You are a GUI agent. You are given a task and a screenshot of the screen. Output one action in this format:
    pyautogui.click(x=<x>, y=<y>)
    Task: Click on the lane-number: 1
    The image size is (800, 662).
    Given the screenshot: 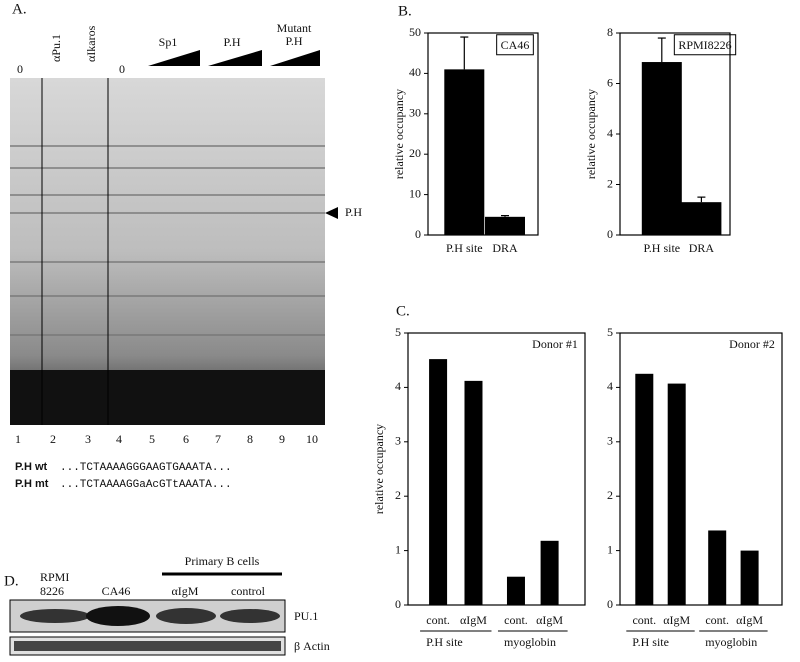 What is the action you would take?
    pyautogui.click(x=18, y=439)
    